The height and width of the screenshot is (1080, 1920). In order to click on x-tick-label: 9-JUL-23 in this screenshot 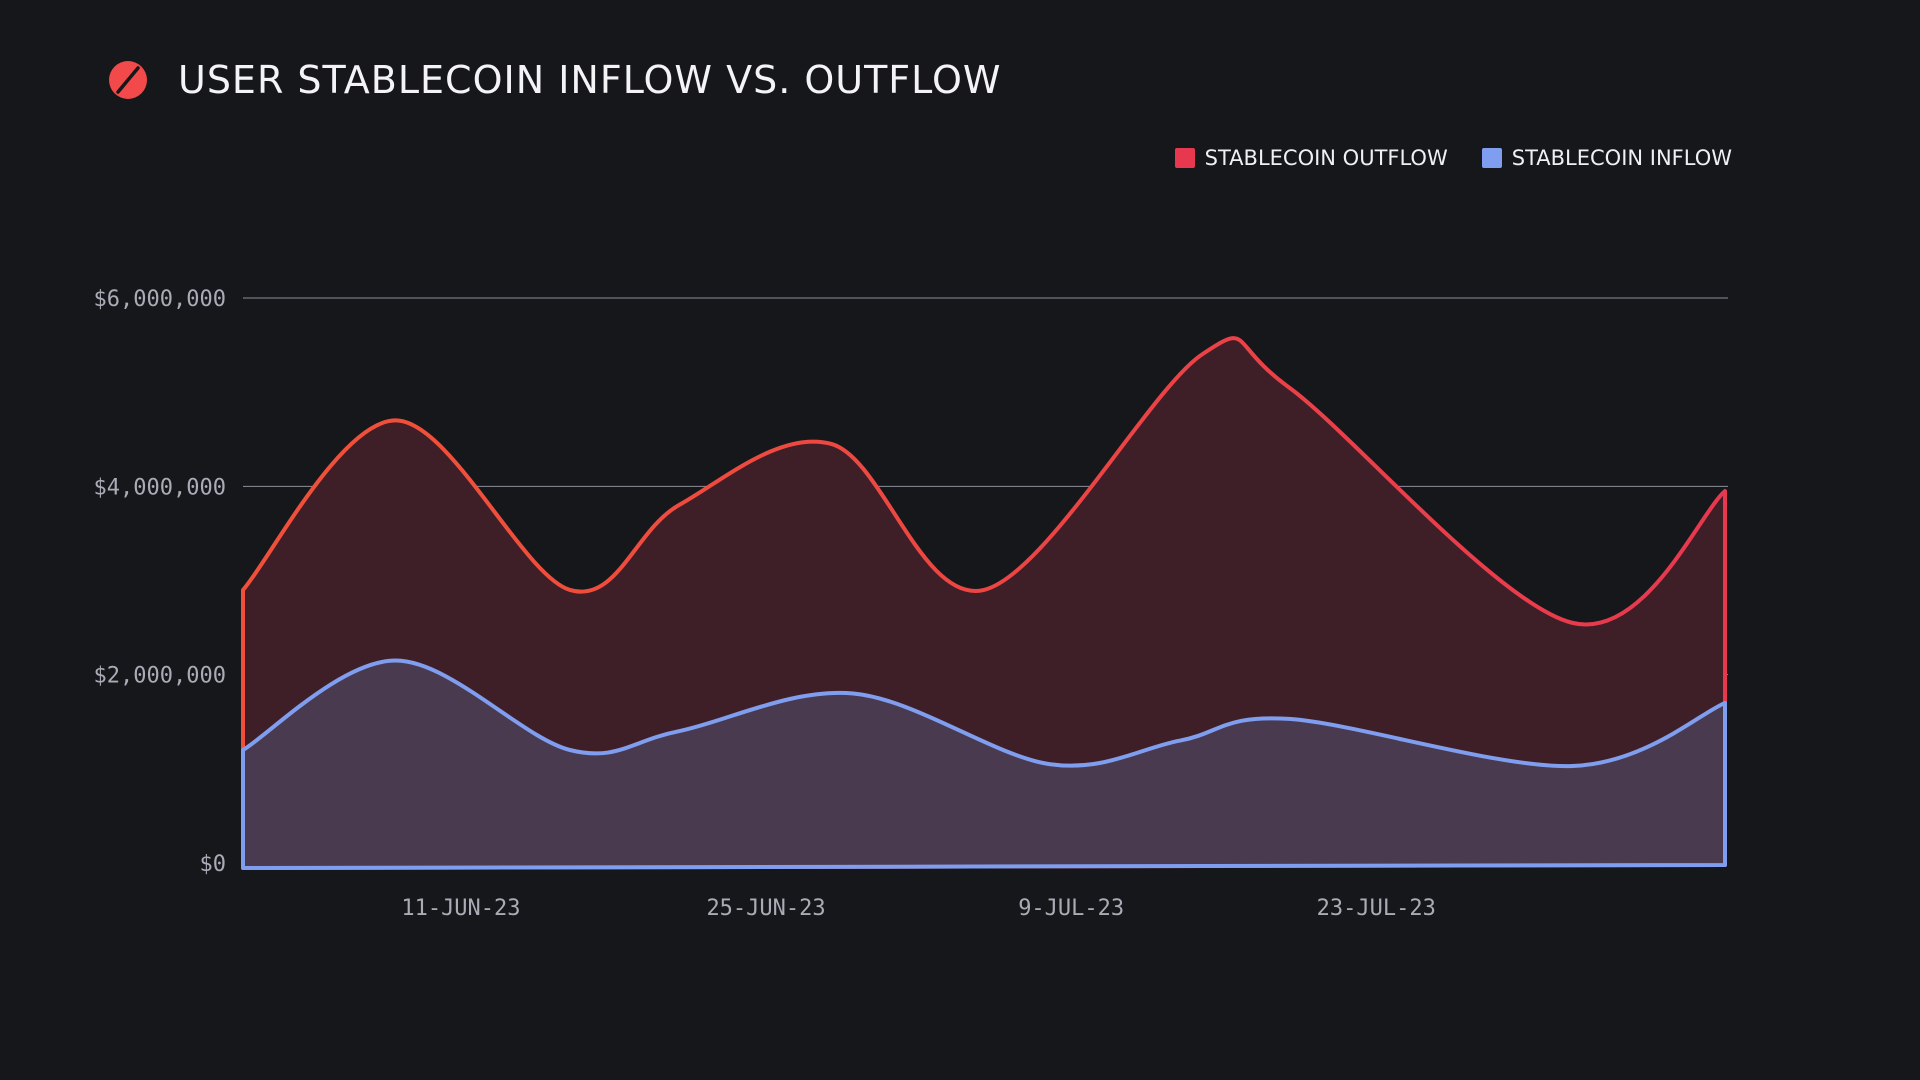, I will do `click(1071, 908)`.